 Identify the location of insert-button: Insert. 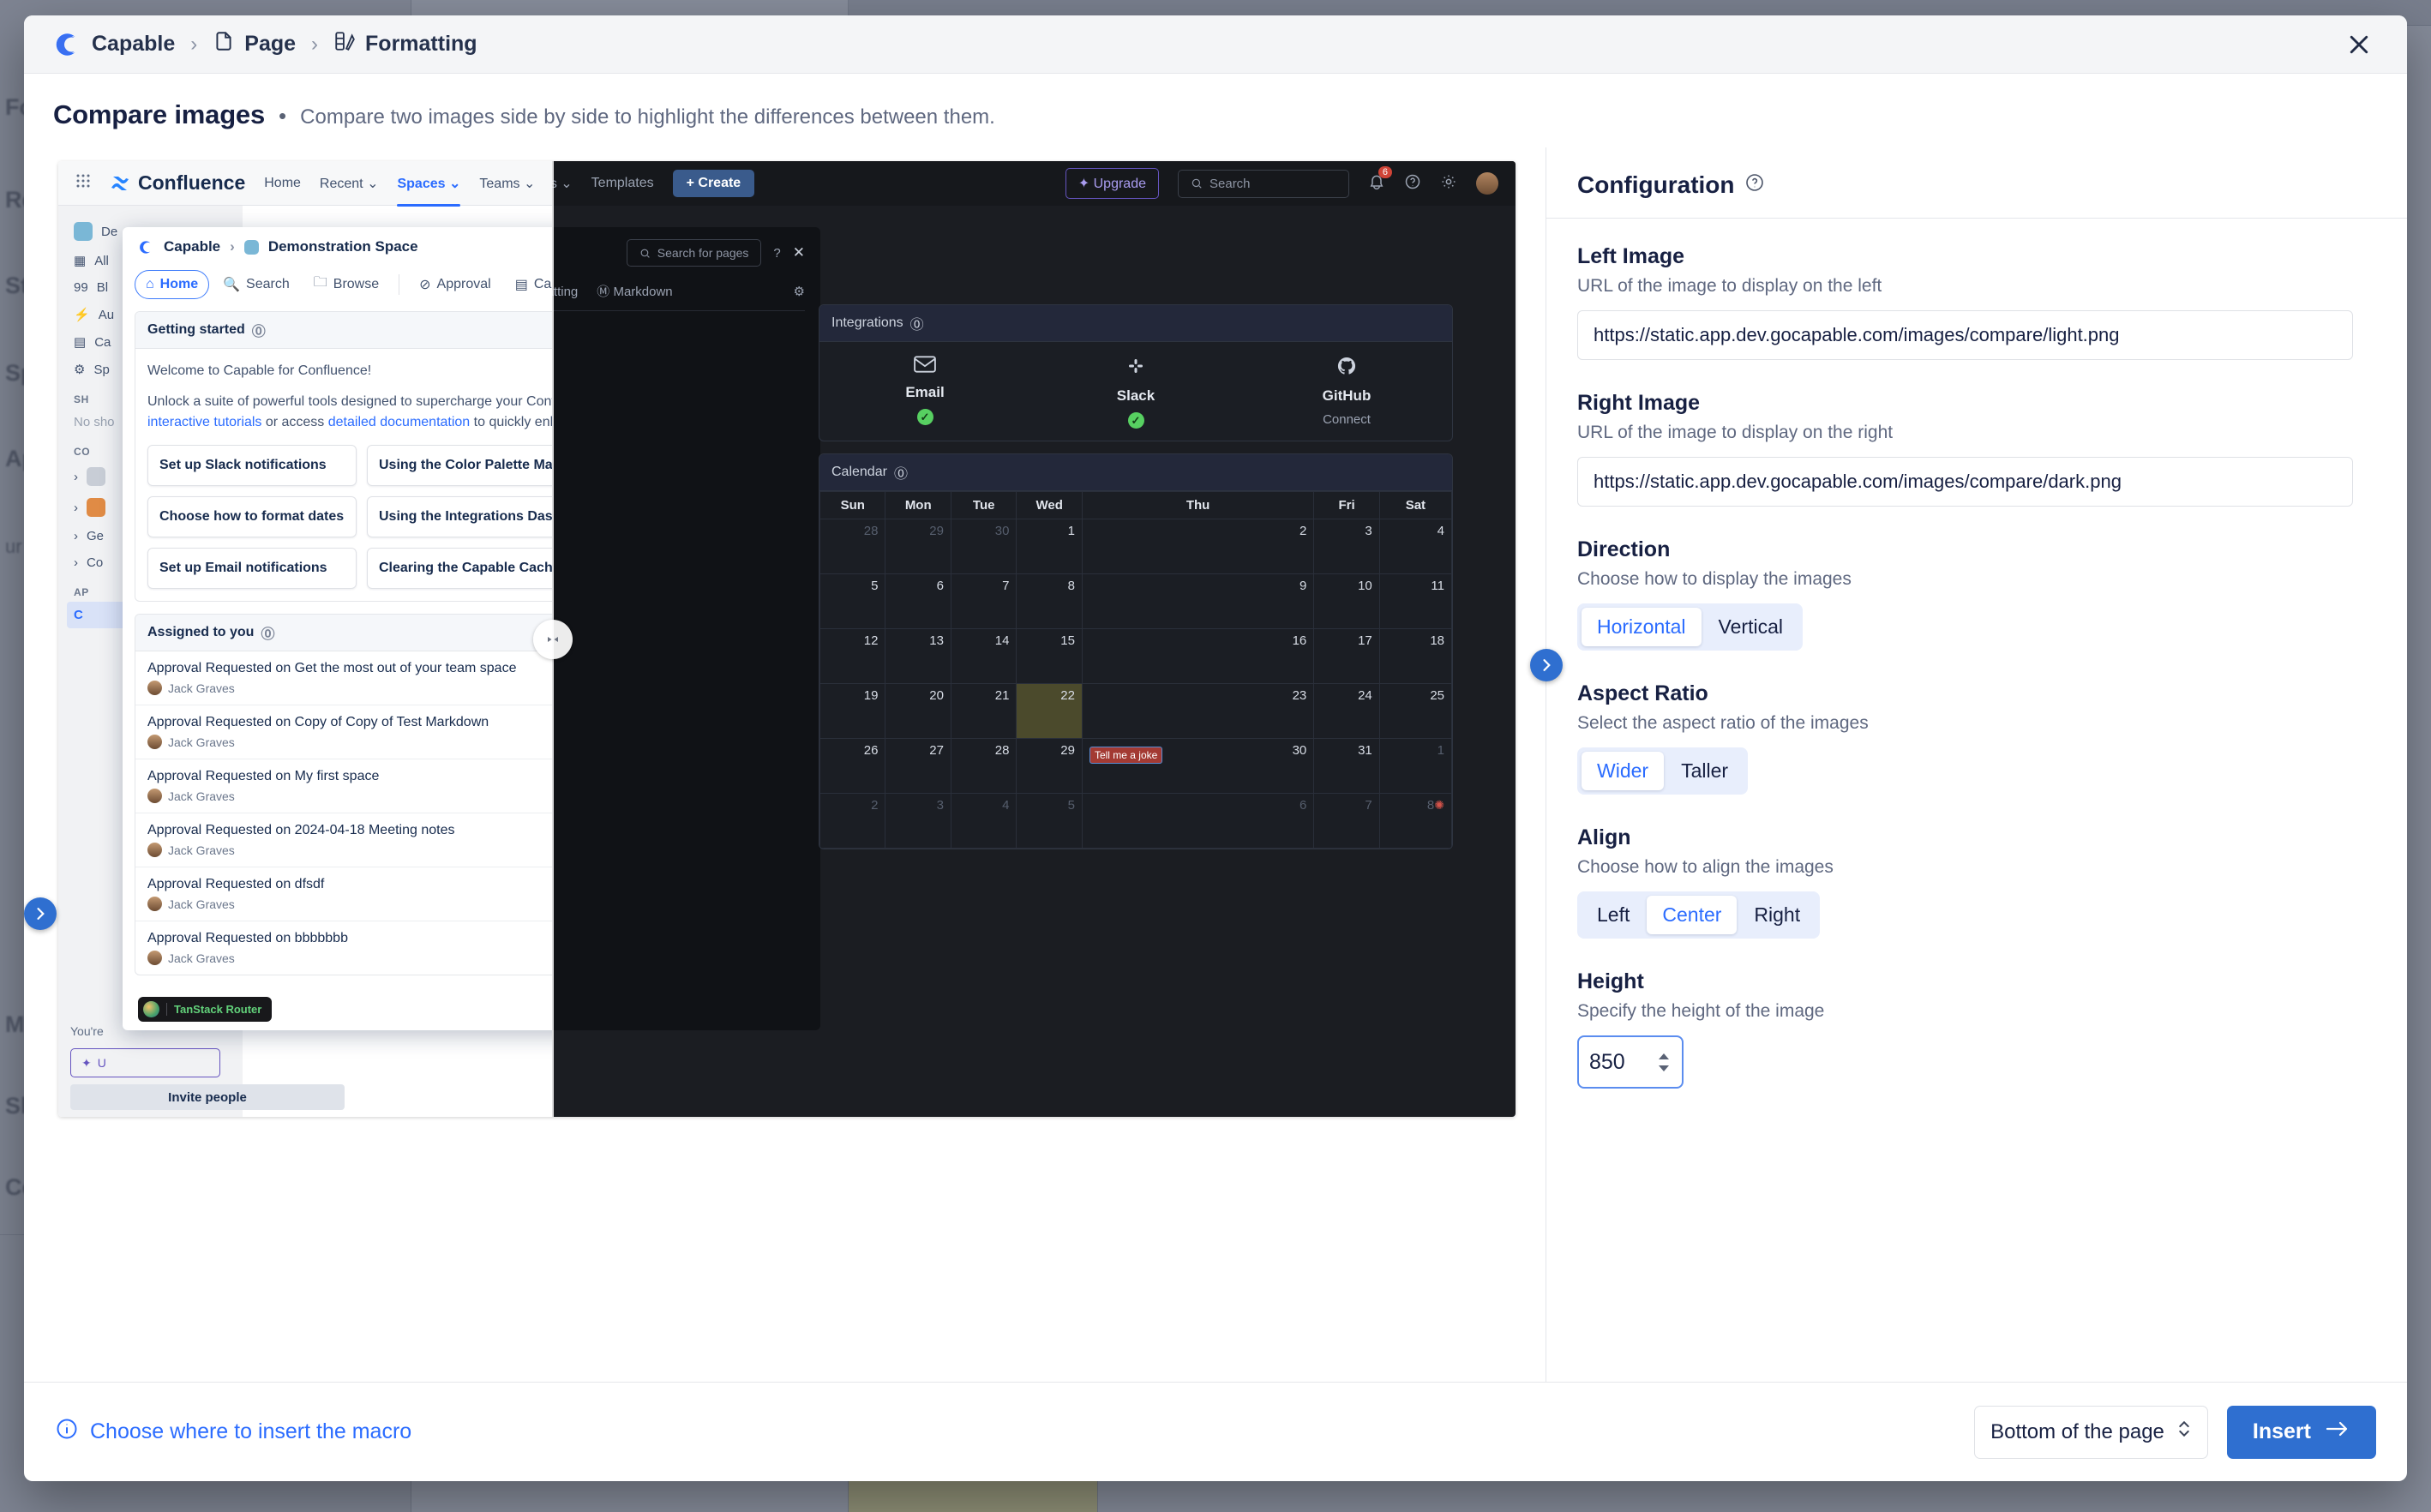
(2301, 1432).